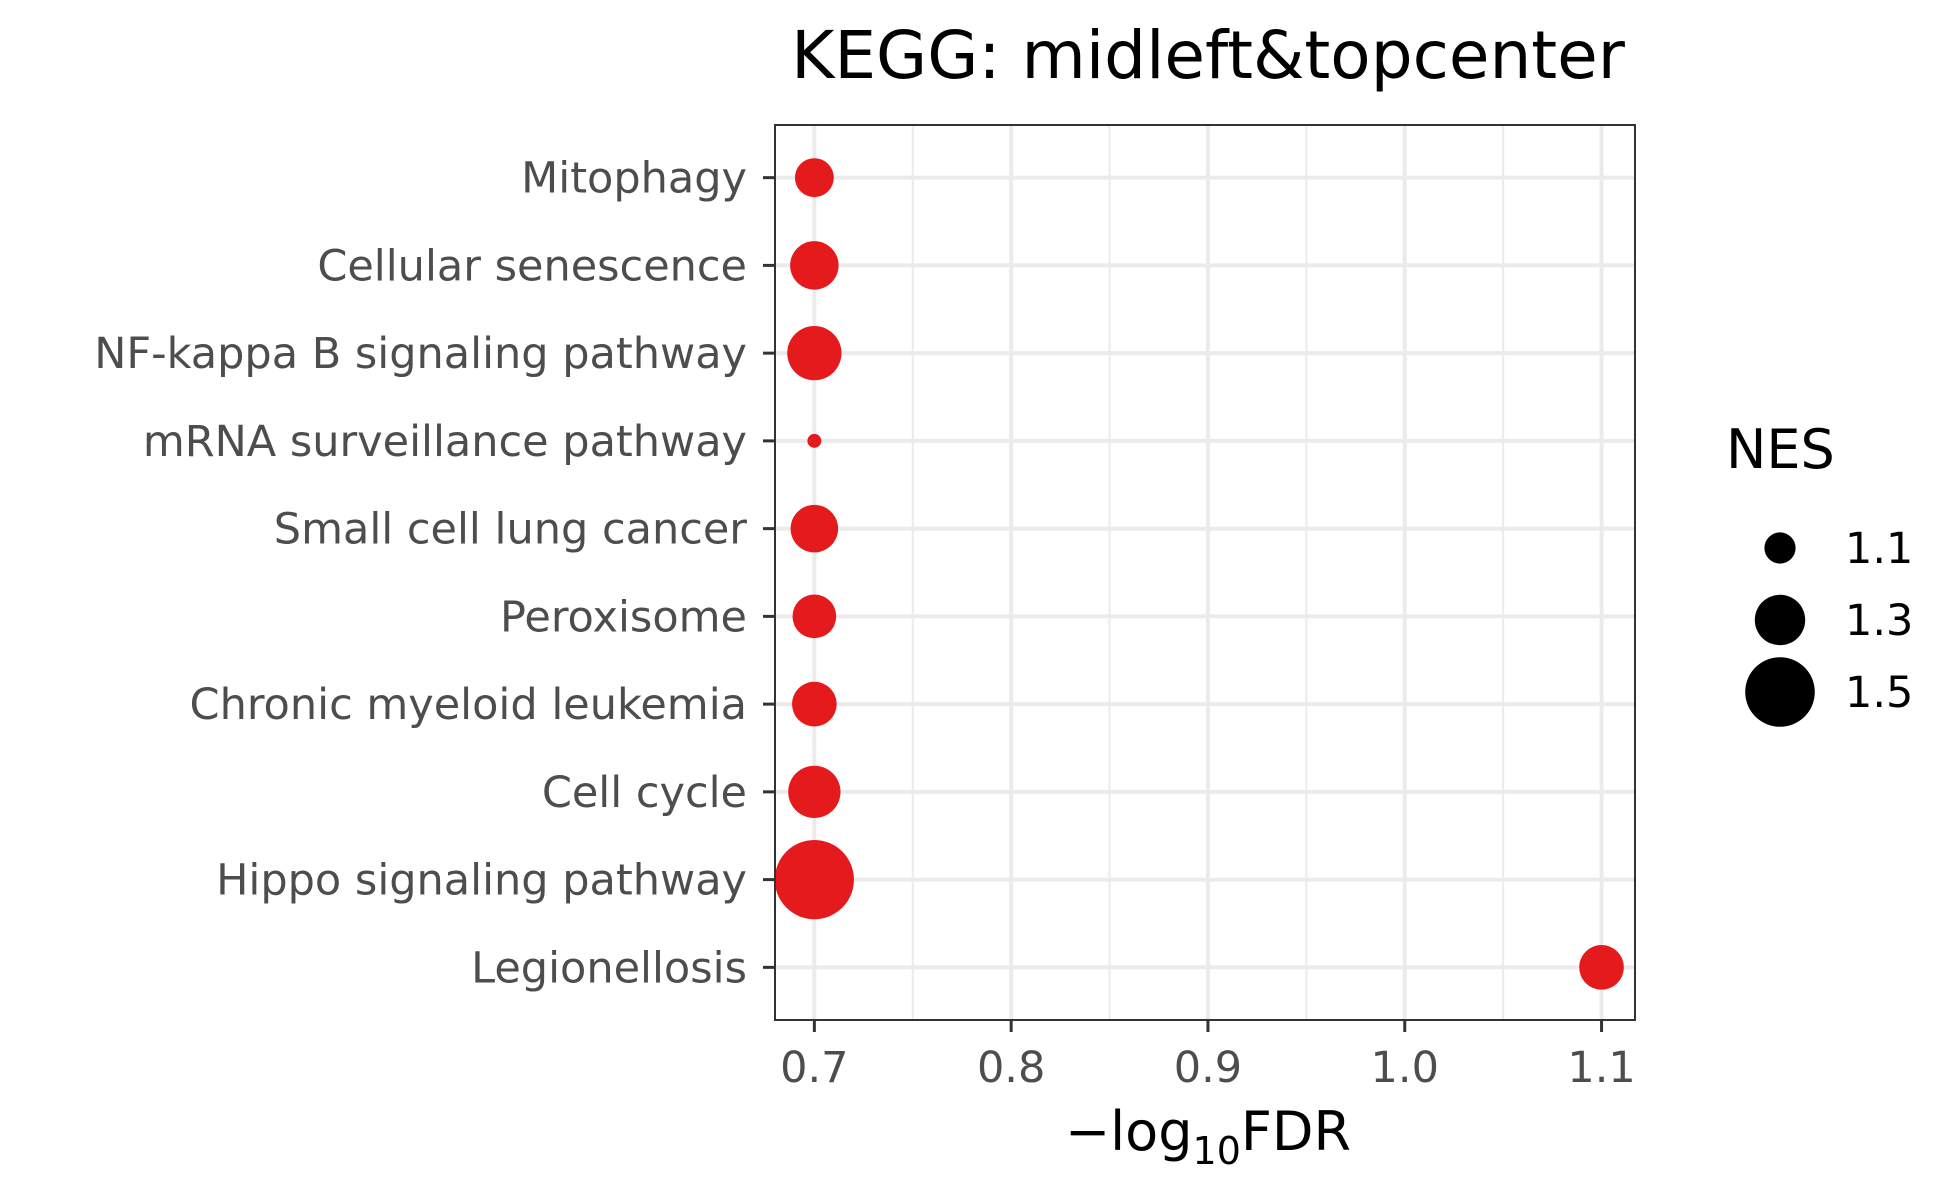  I want to click on legend-title: NES, so click(1780, 449).